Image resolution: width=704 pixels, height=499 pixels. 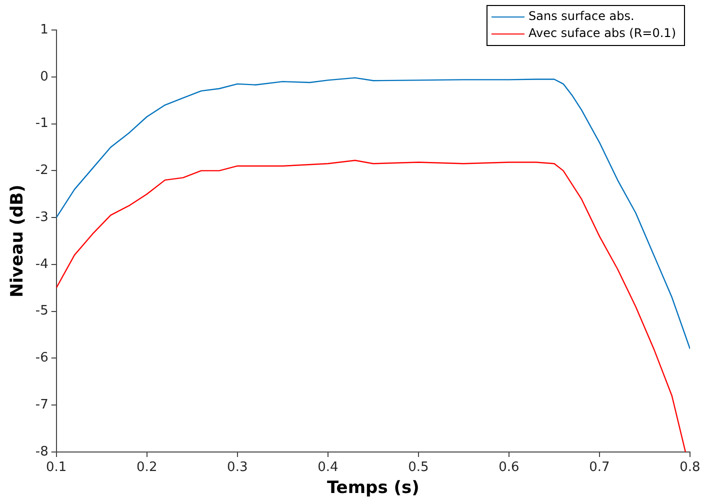 What do you see at coordinates (18, 241) in the screenshot?
I see `y-axis-title: Niveau (dB)` at bounding box center [18, 241].